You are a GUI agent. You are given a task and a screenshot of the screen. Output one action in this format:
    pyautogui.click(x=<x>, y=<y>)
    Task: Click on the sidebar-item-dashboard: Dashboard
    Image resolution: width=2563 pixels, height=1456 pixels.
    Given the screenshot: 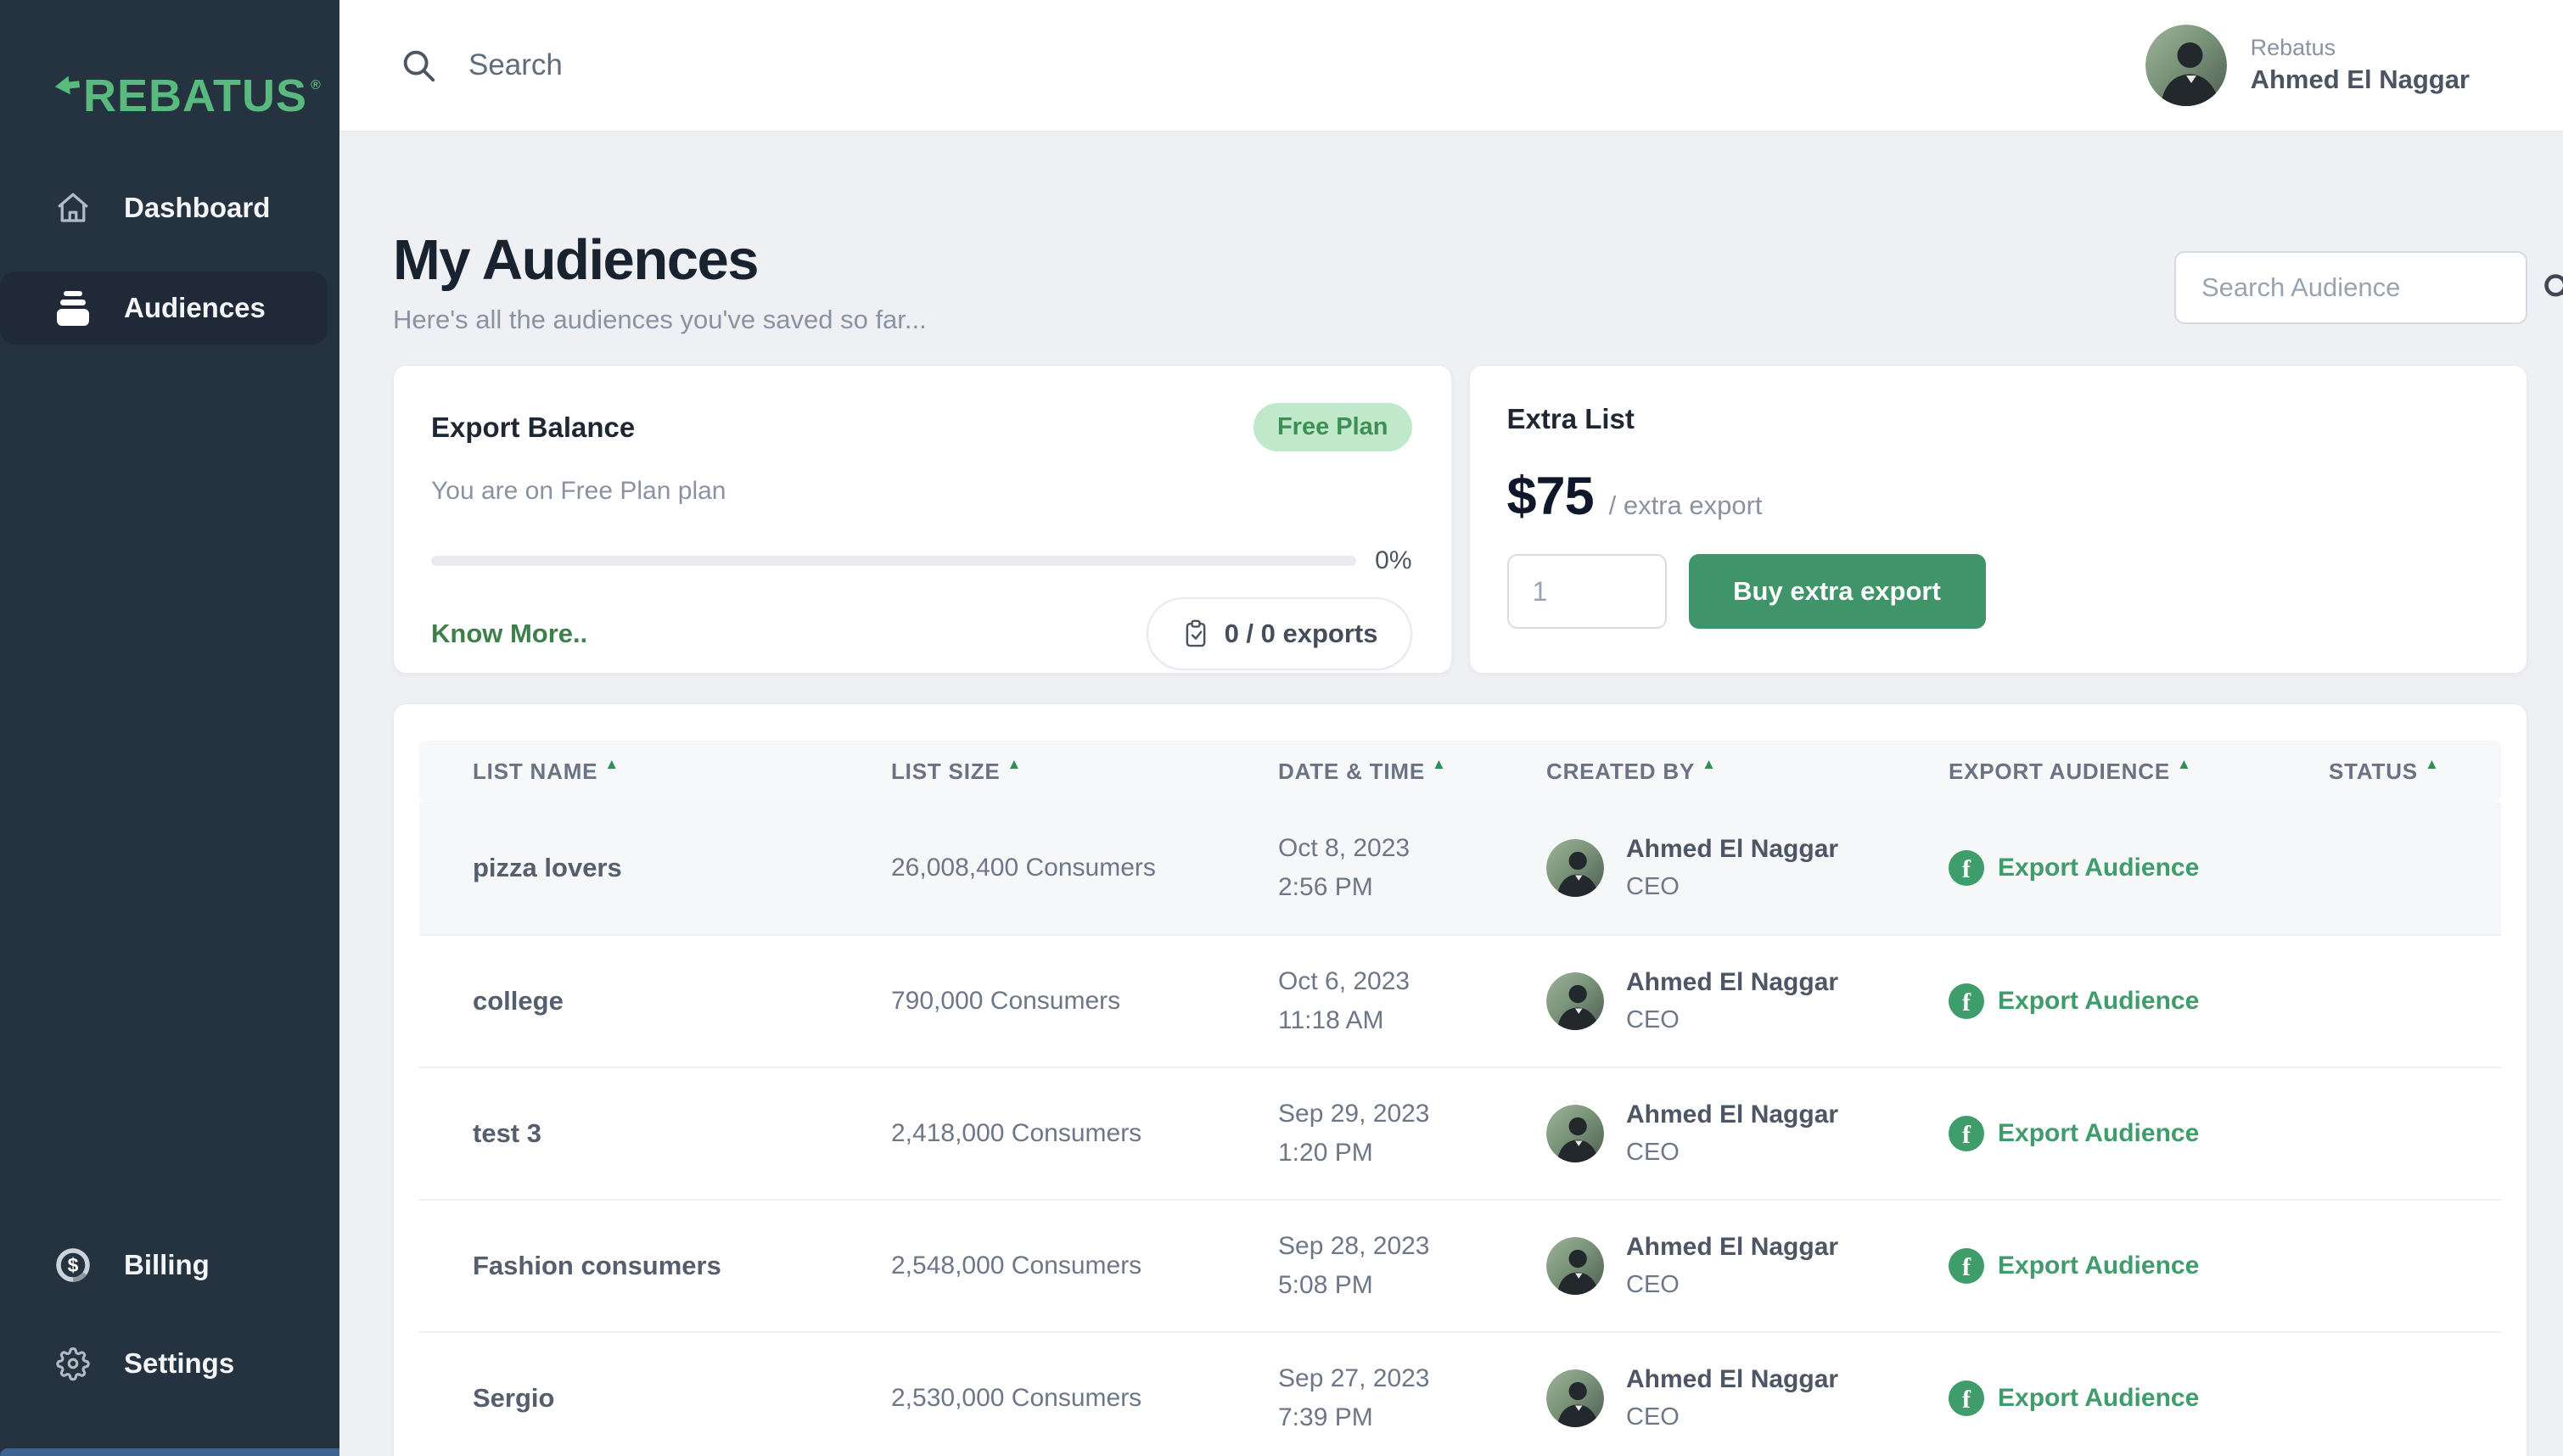 What is the action you would take?
    pyautogui.click(x=164, y=208)
    